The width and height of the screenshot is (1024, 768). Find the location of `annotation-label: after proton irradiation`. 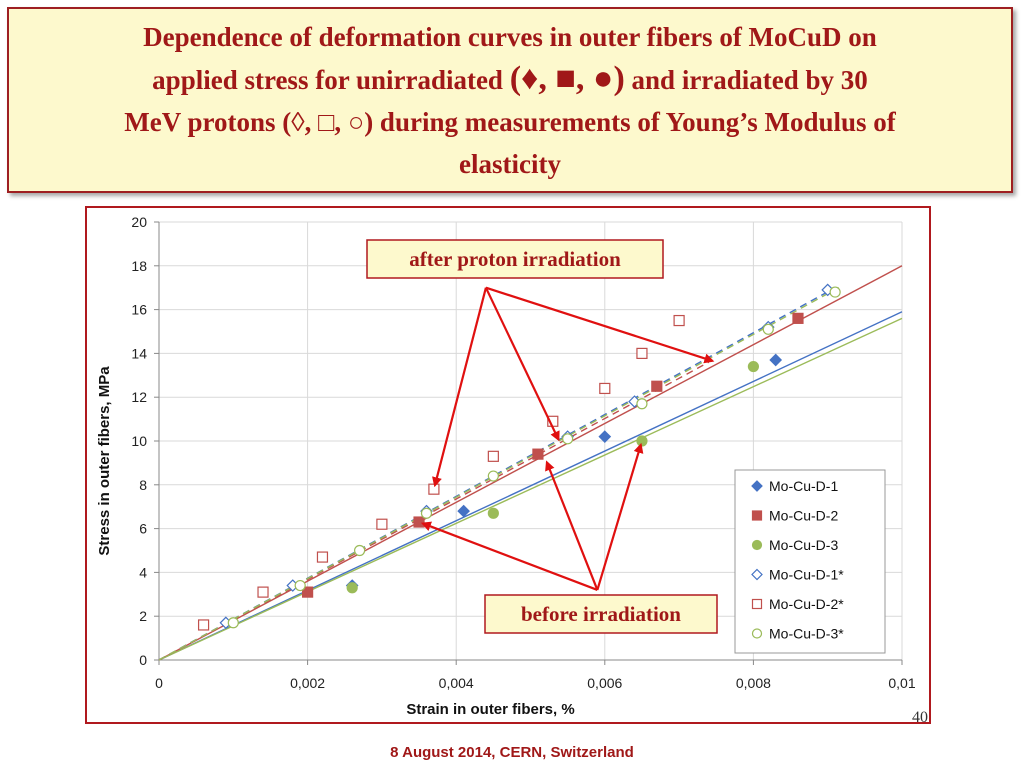

annotation-label: after proton irradiation is located at coordinates (515, 259).